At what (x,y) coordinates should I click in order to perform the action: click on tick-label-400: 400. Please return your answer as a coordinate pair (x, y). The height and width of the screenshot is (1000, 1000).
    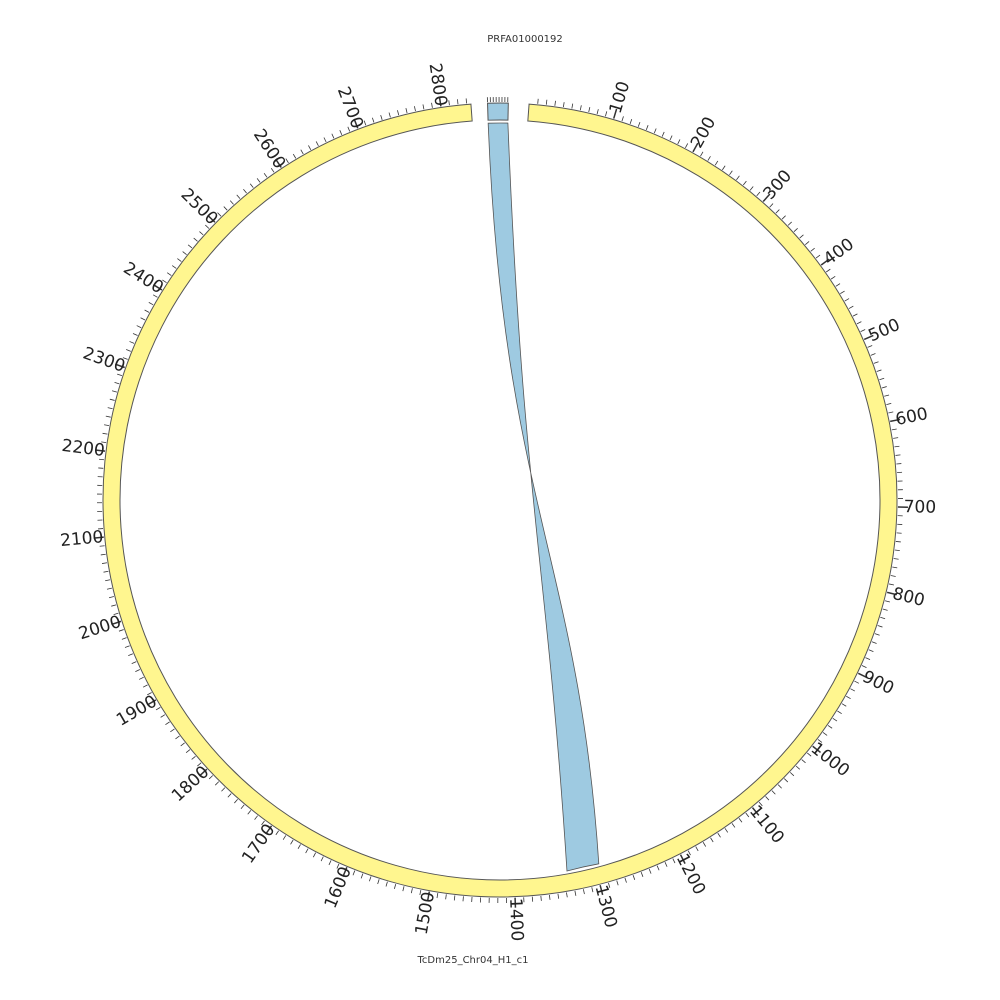
    Looking at the image, I should click on (839, 251).